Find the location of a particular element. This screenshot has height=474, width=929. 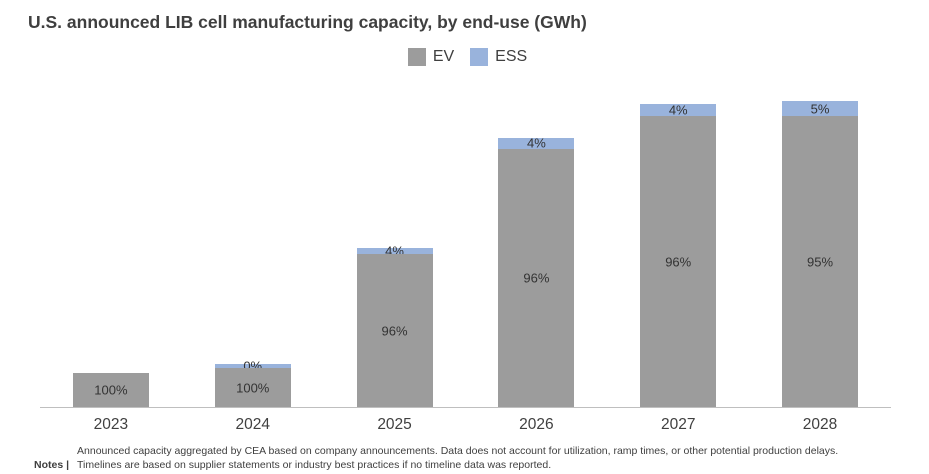

legend-ess-label: ESS is located at coordinates (511, 56).